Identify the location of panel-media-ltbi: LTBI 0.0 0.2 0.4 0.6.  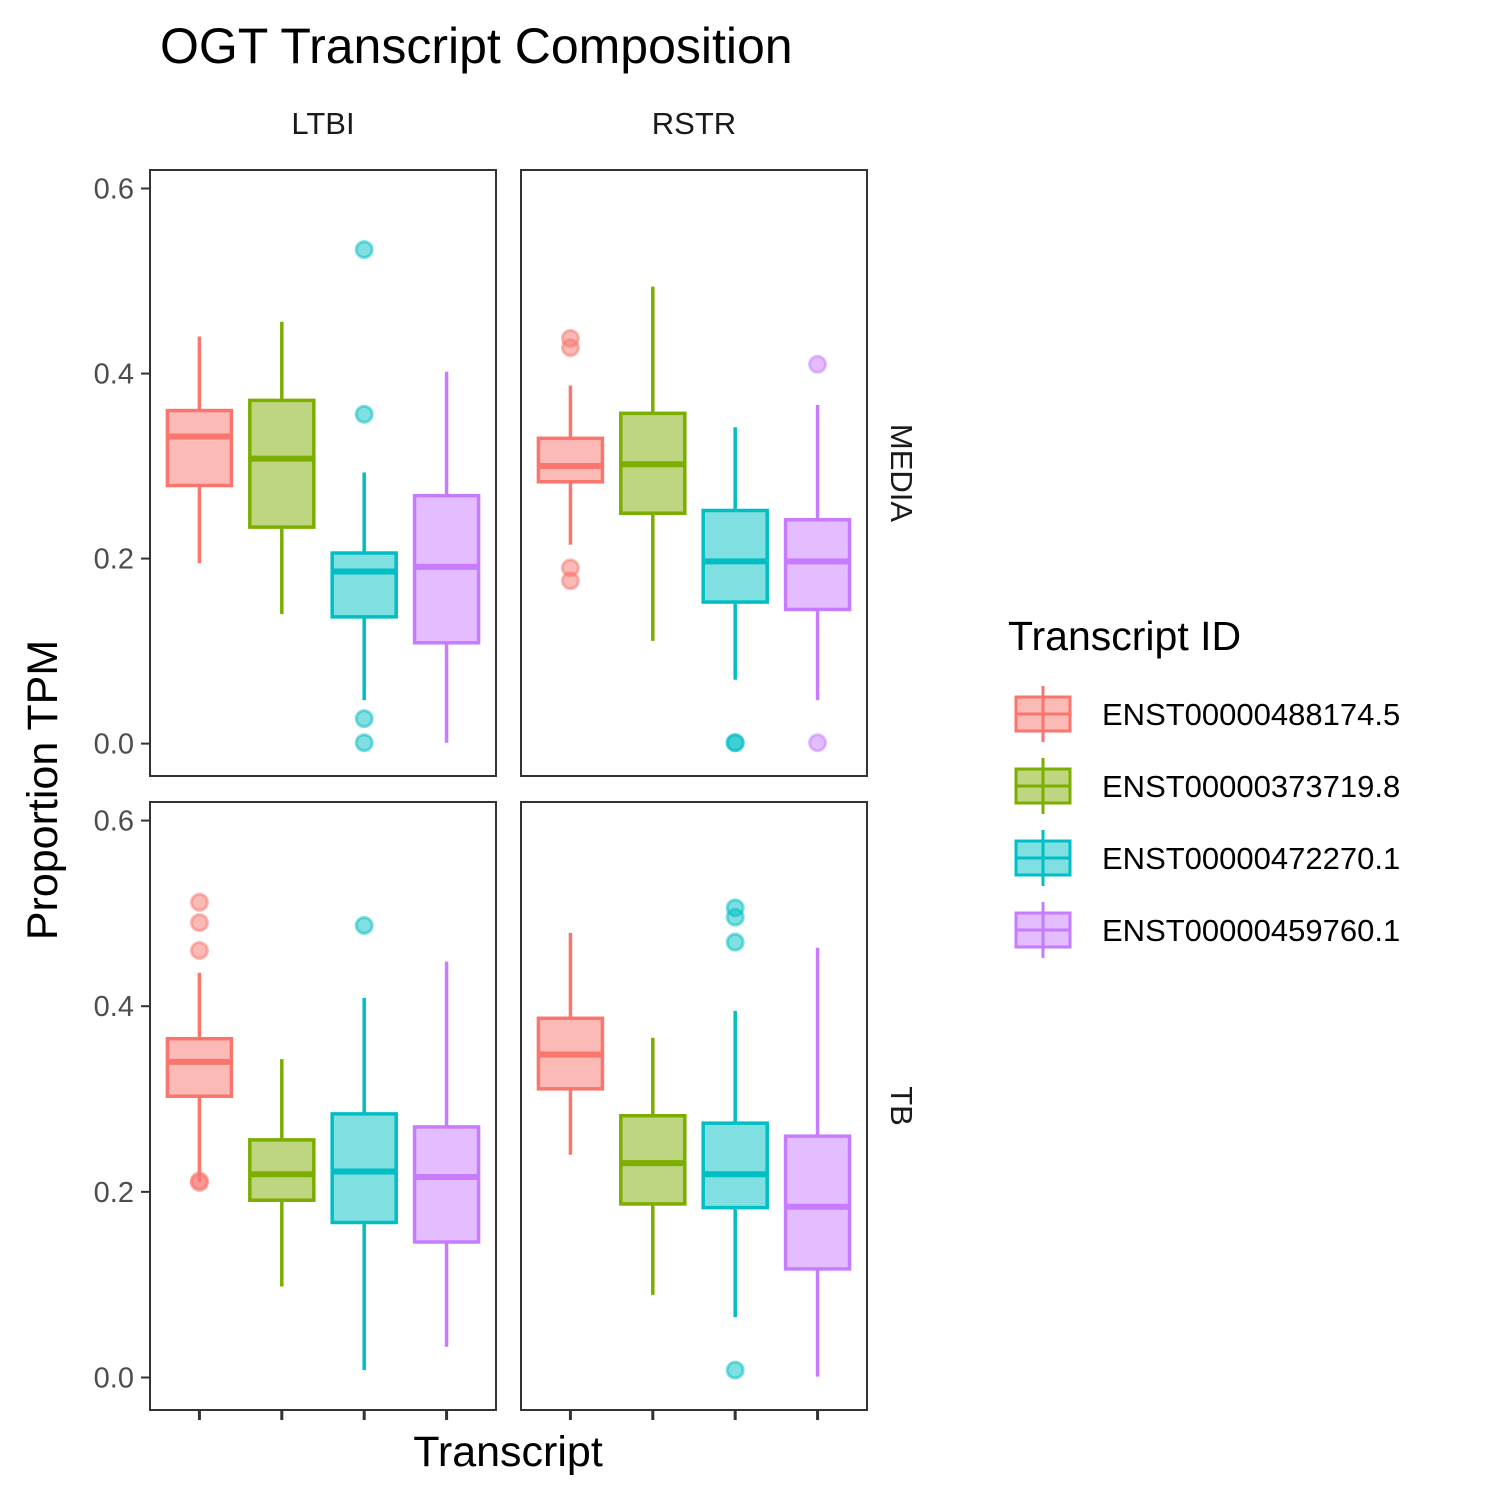
(295, 441).